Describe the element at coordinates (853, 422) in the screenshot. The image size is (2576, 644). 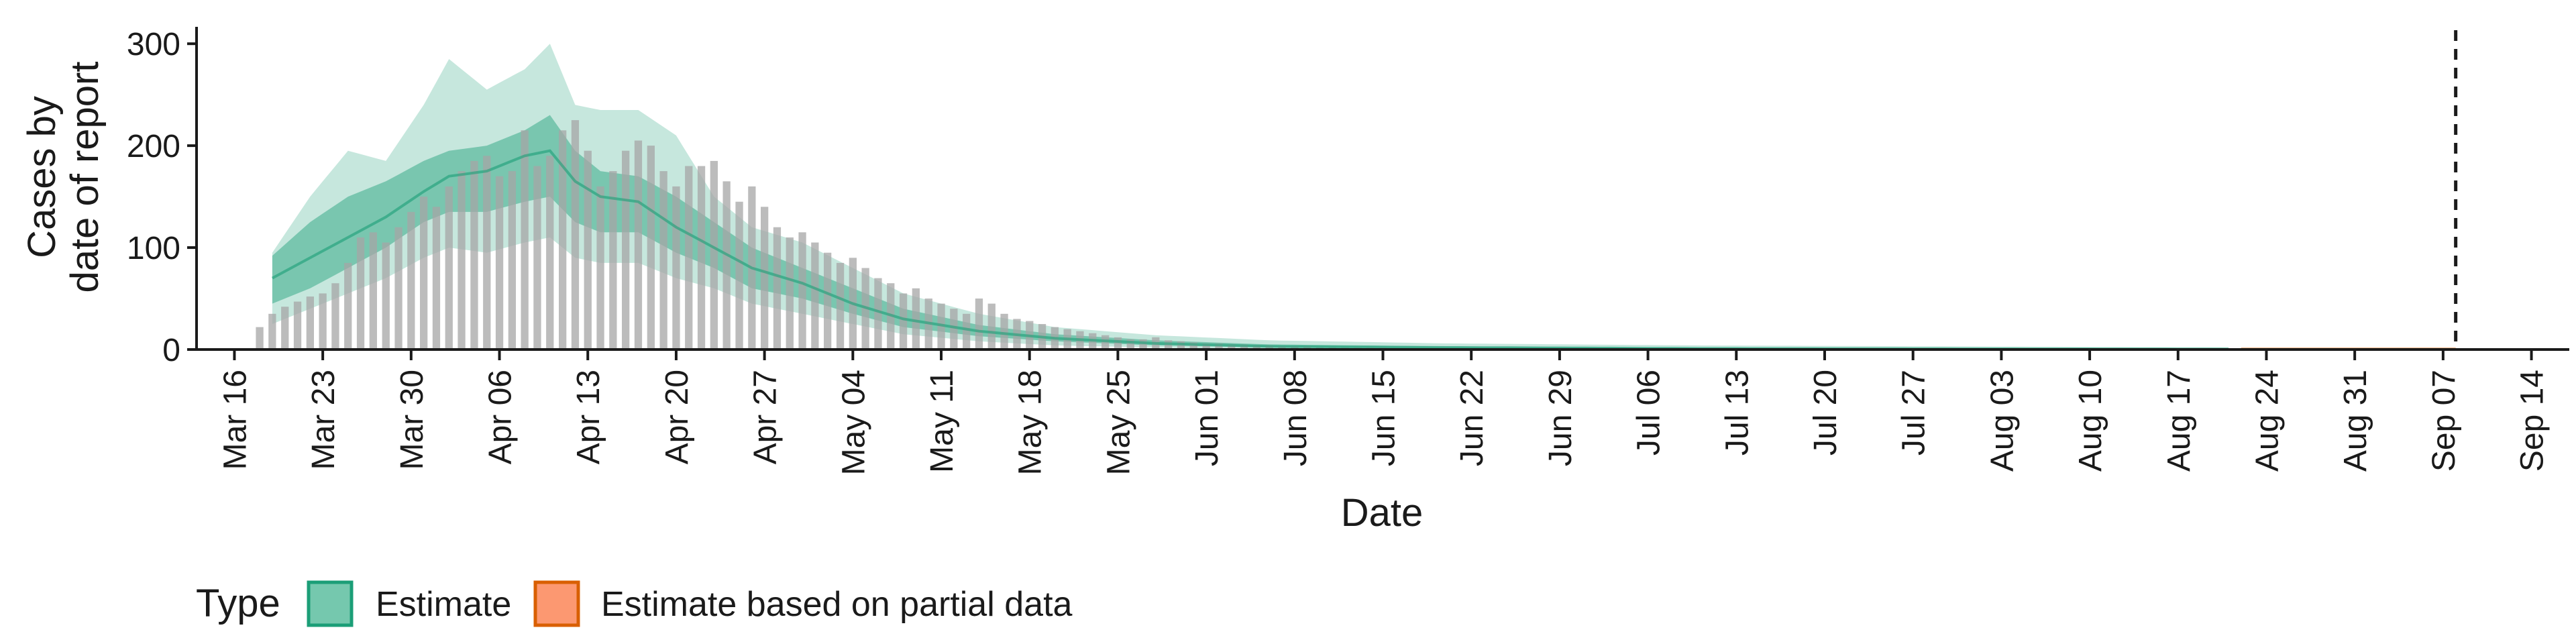
I see `x-tick-label: May 04` at that location.